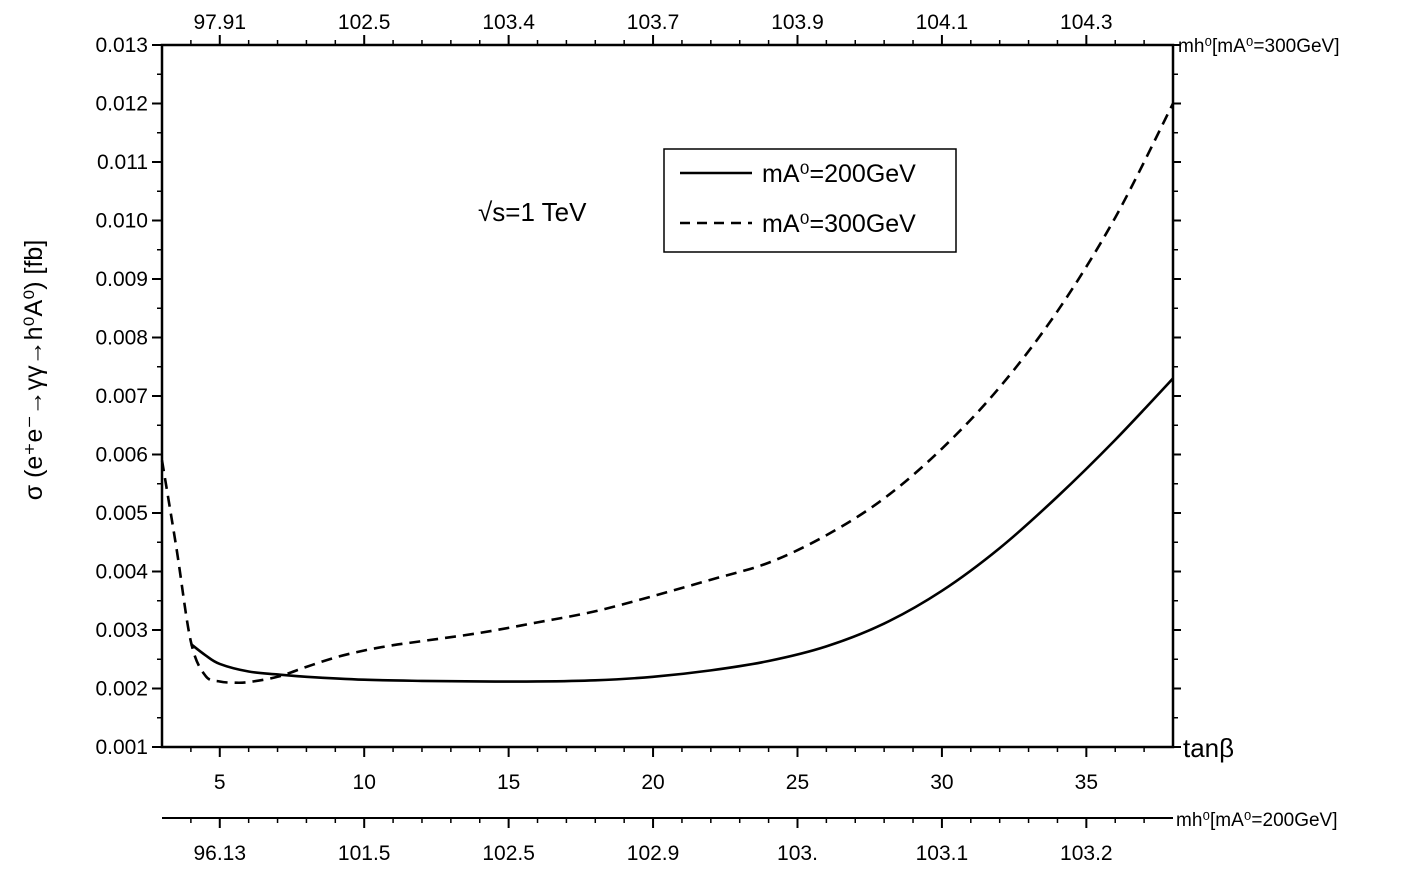  I want to click on extra-axis-label: mh⁰[mA⁰=200GeV], so click(1257, 820).